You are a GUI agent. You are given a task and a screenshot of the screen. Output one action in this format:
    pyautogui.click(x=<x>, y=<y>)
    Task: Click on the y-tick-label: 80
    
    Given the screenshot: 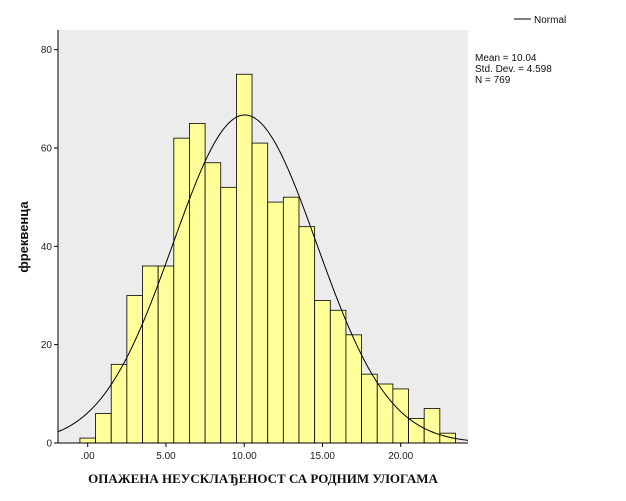 What is the action you would take?
    pyautogui.click(x=47, y=50)
    